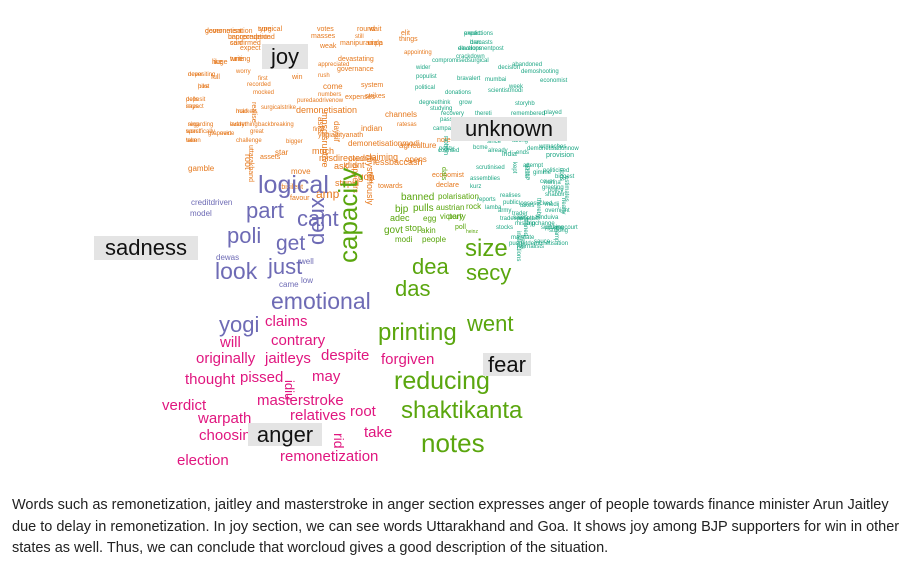 The image size is (918, 564). What do you see at coordinates (291, 187) in the screenshot?
I see `word-joy: rbisilent` at bounding box center [291, 187].